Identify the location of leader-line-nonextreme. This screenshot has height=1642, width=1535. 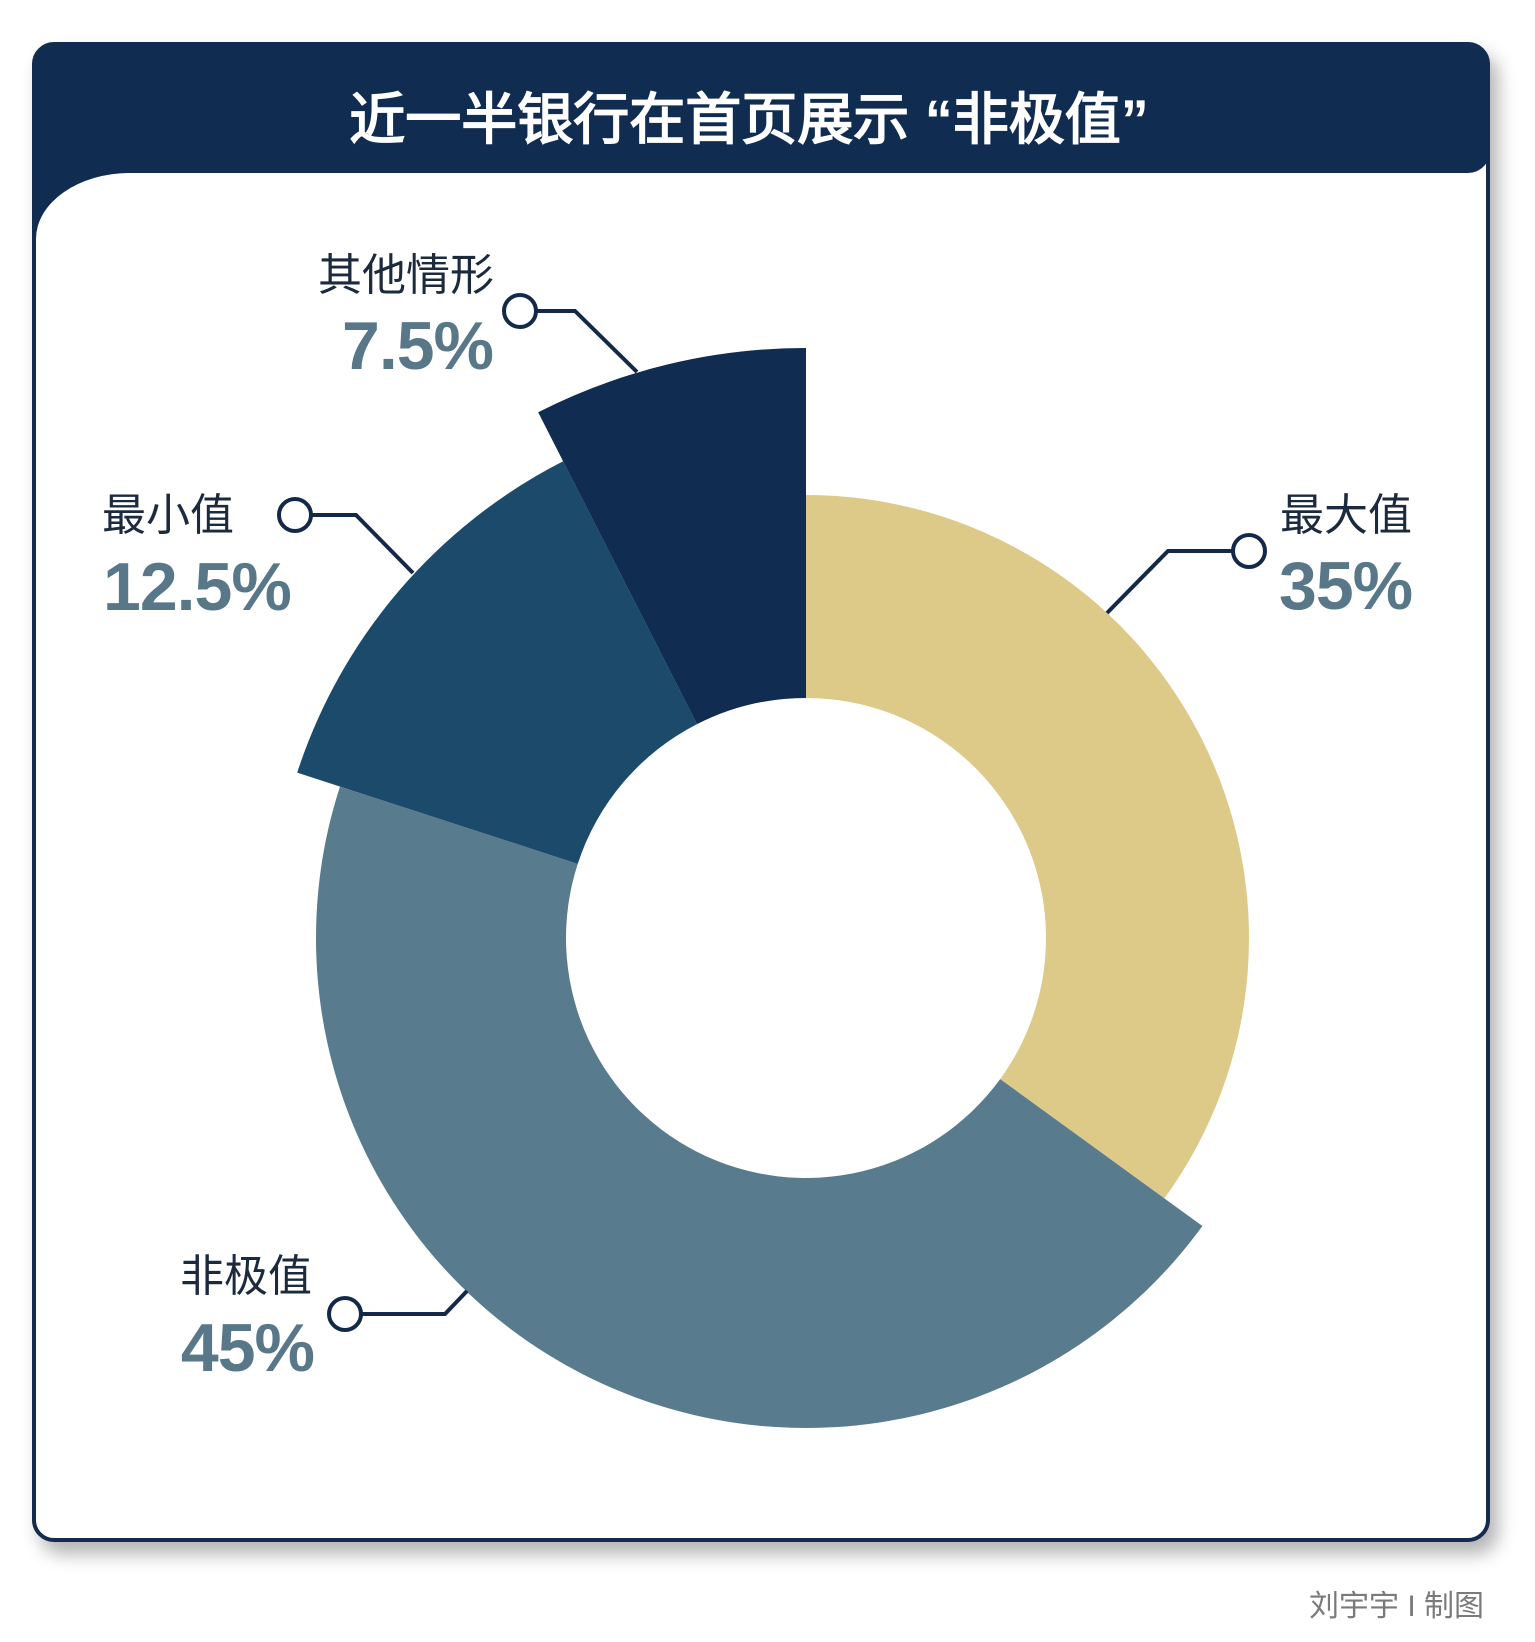
(398, 1310).